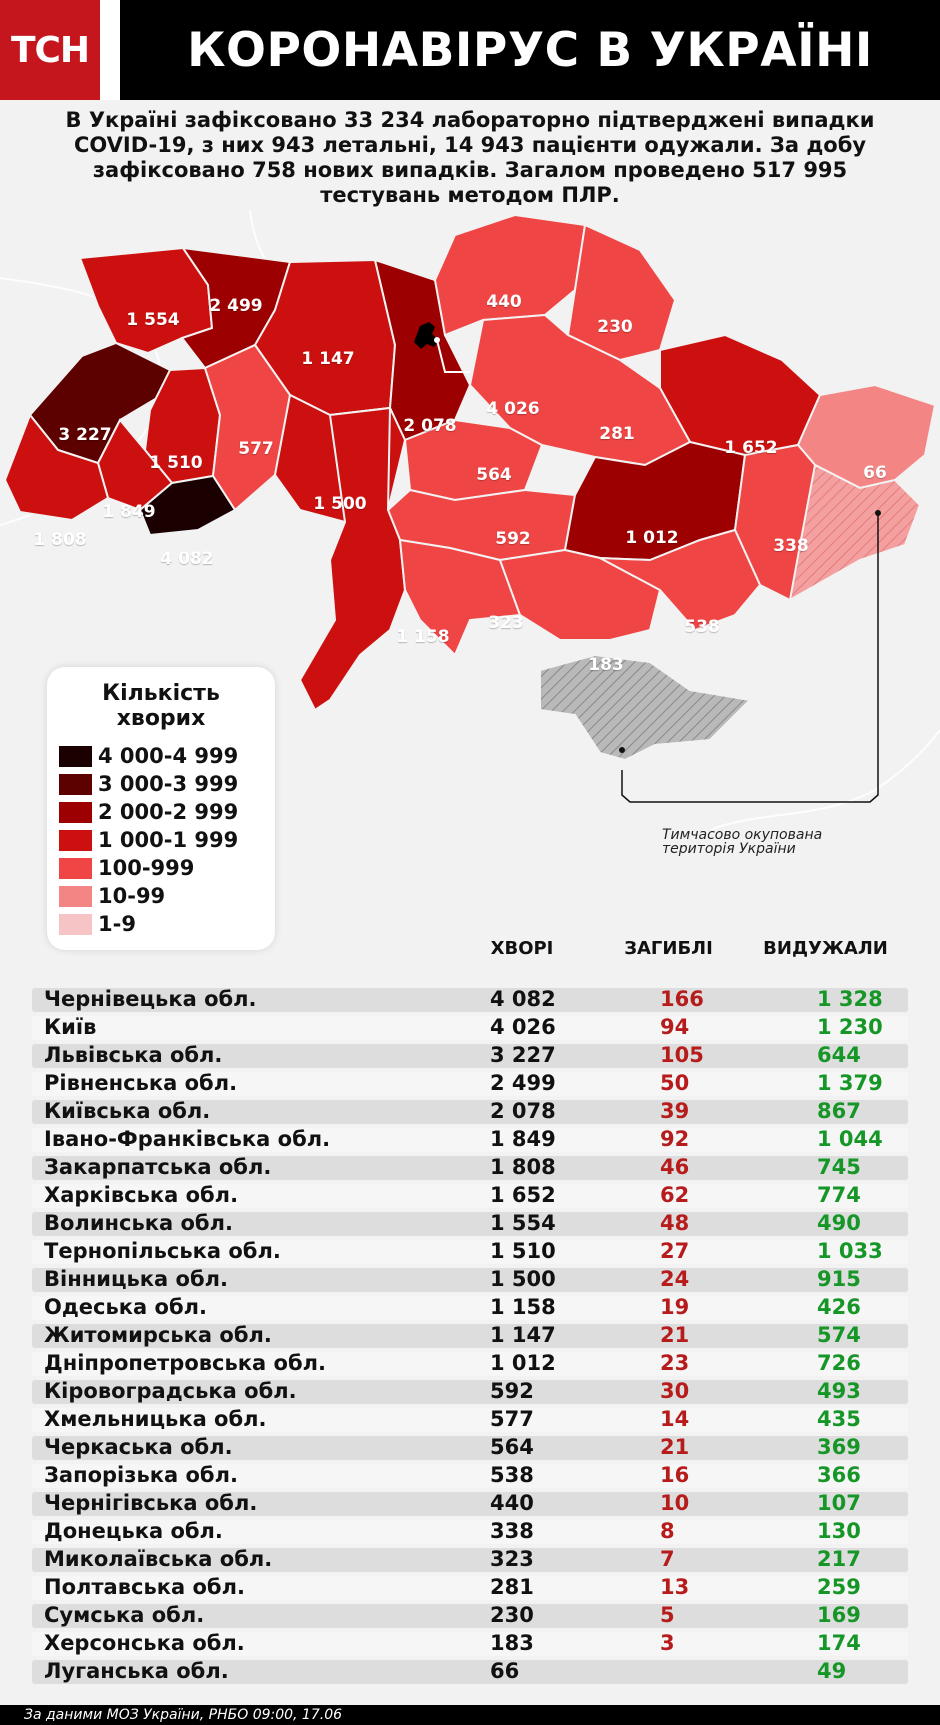  What do you see at coordinates (470, 1715) in the screenshot?
I see `source-footer: За даними МОЗ України, РНБО 09:00, 17.06` at bounding box center [470, 1715].